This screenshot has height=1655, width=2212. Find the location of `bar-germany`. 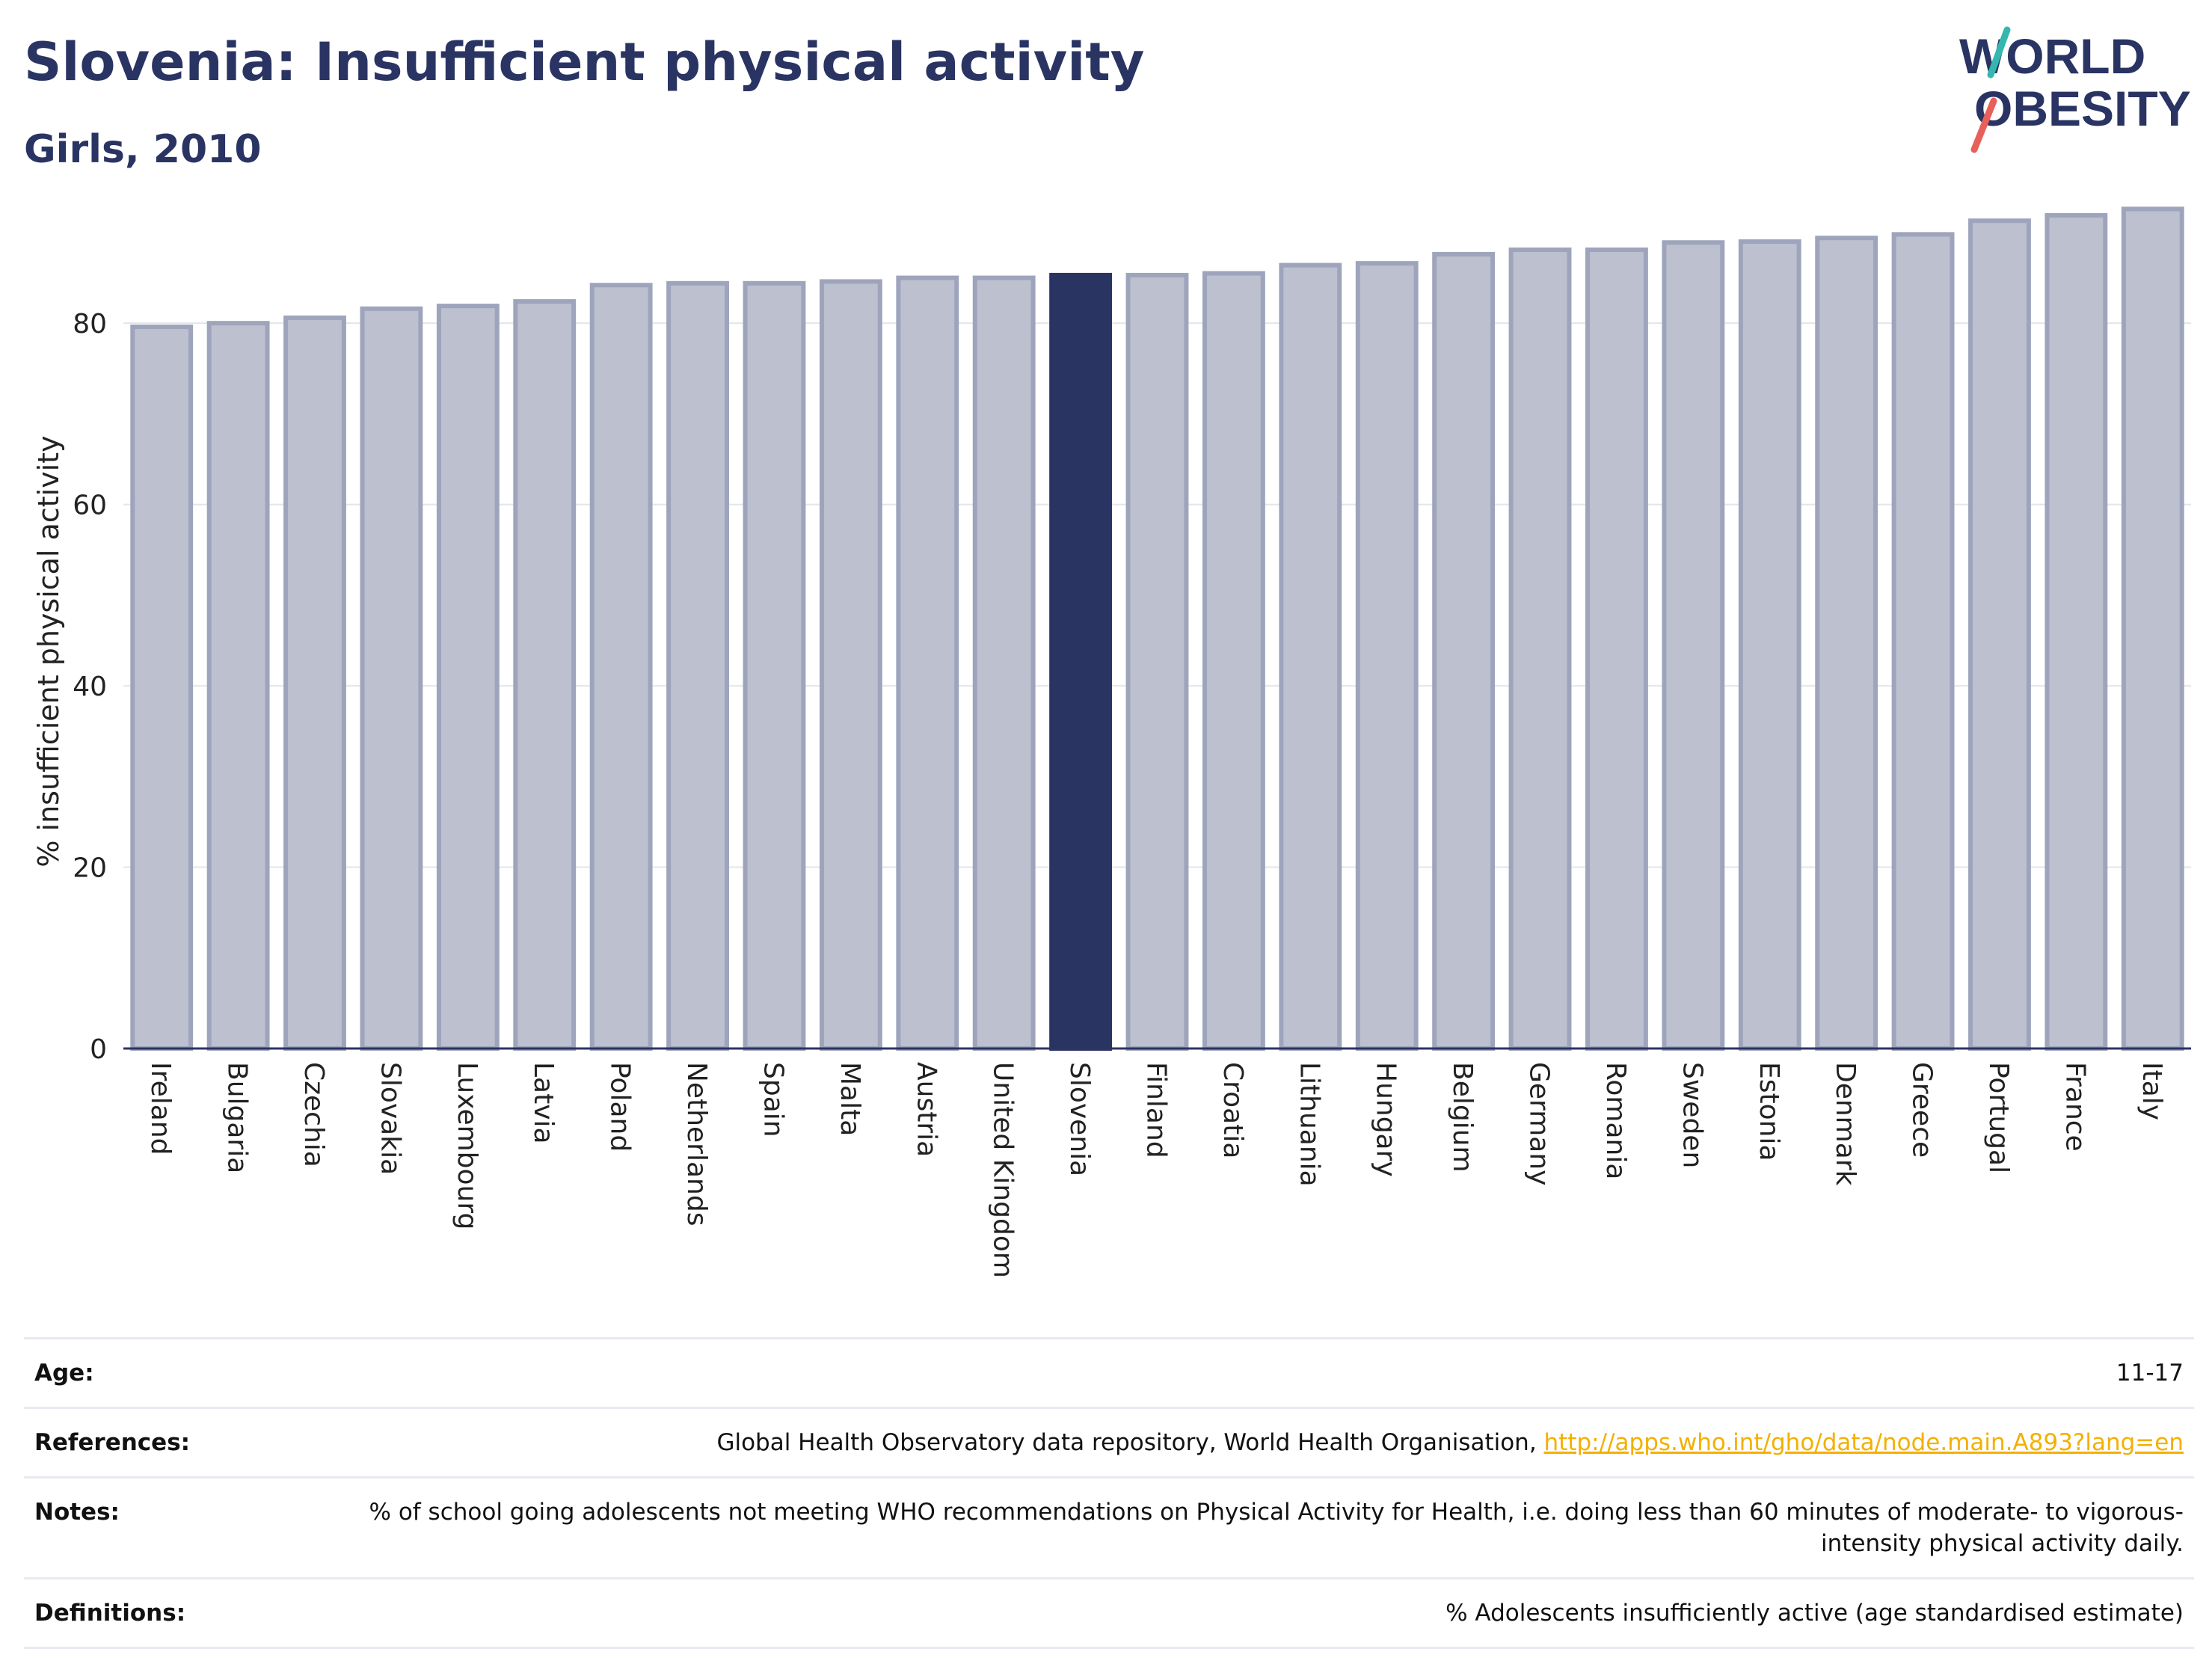

bar-germany is located at coordinates (1540, 649).